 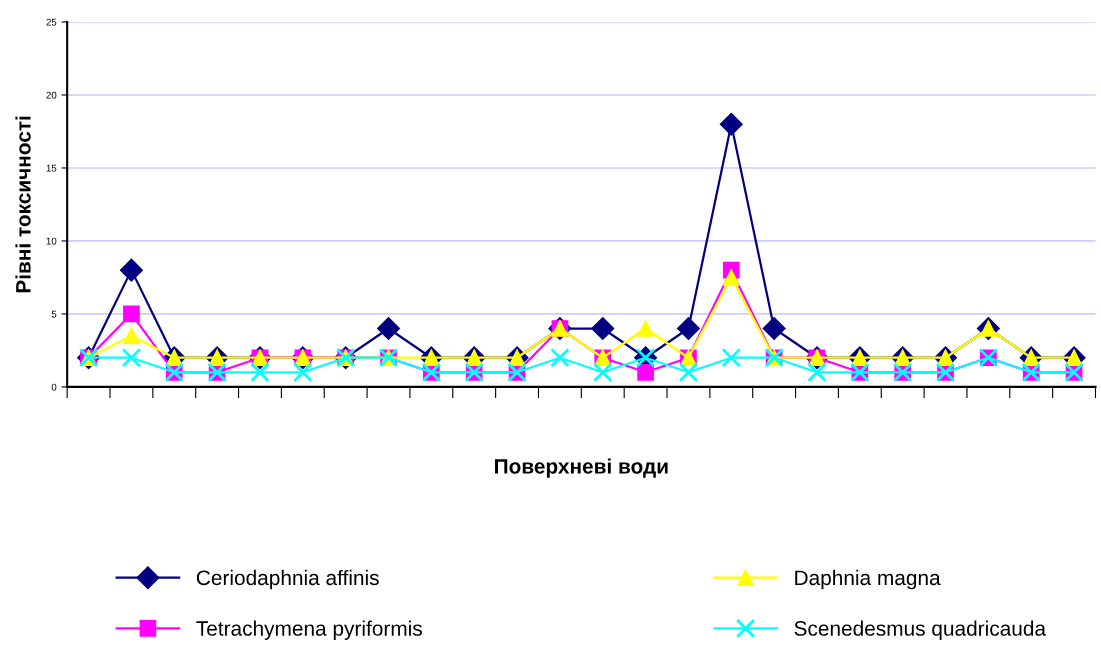 What do you see at coordinates (54, 314) in the screenshot?
I see `y-tick-label: 5` at bounding box center [54, 314].